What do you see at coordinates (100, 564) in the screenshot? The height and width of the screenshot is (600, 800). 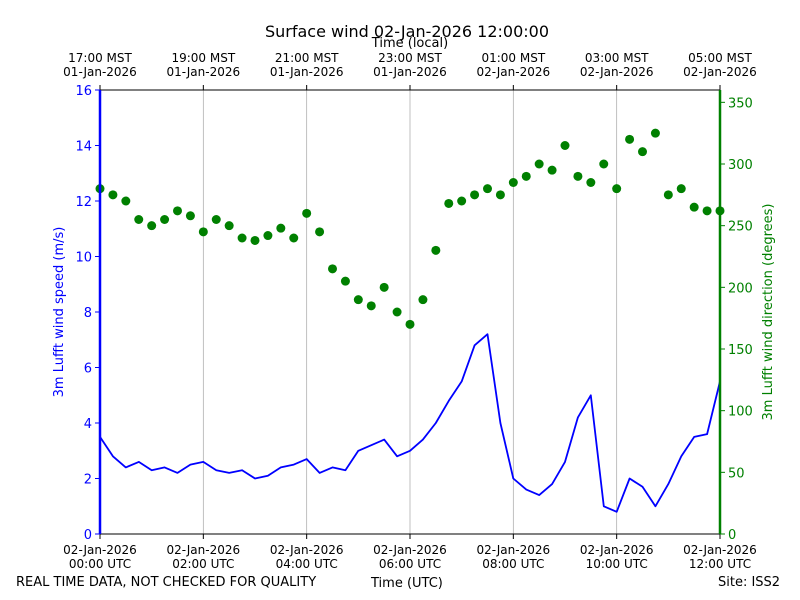 I see `x-tick-label: 00:00 UTC` at bounding box center [100, 564].